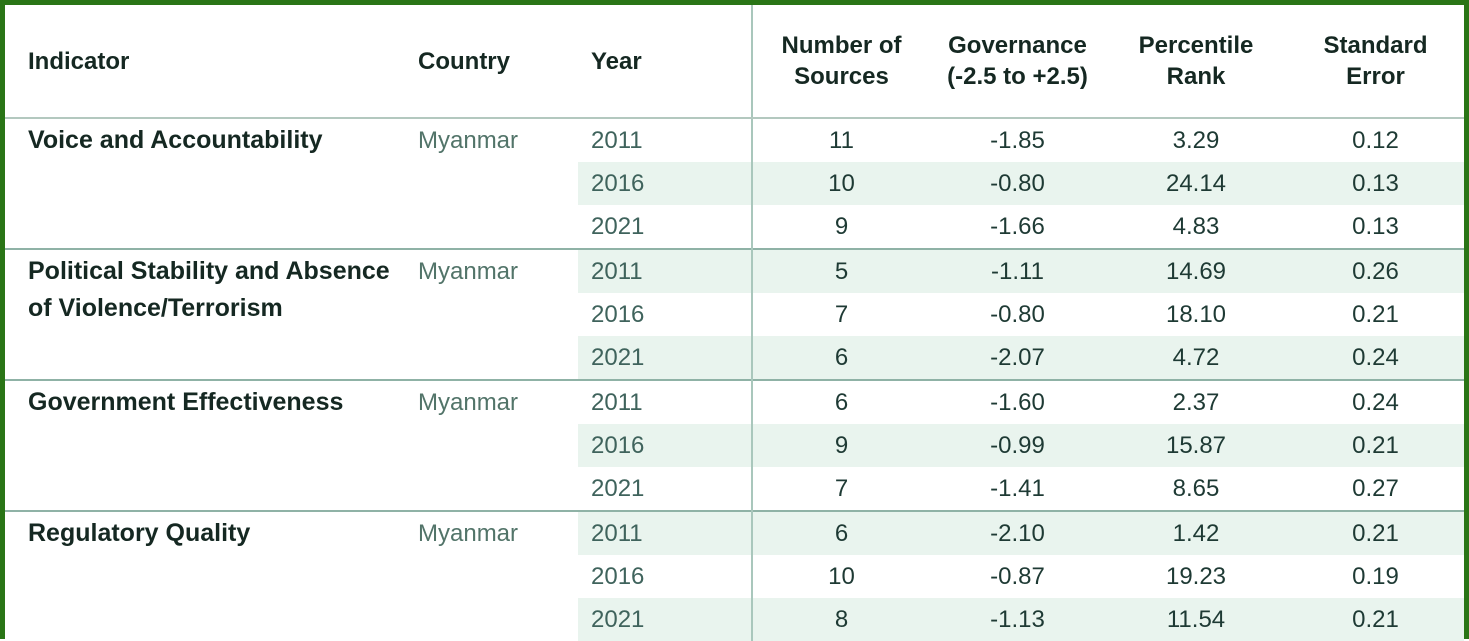 This screenshot has width=1469, height=641. I want to click on table-row: 2021 7 -1.41 8.65 0.27, so click(734, 489).